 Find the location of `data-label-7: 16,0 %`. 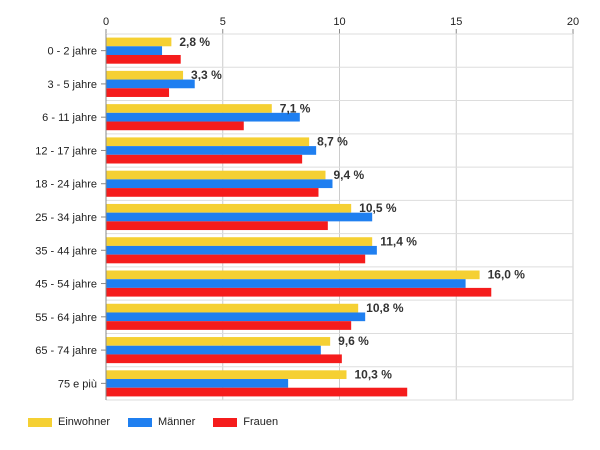

data-label-7: 16,0 % is located at coordinates (507, 275).